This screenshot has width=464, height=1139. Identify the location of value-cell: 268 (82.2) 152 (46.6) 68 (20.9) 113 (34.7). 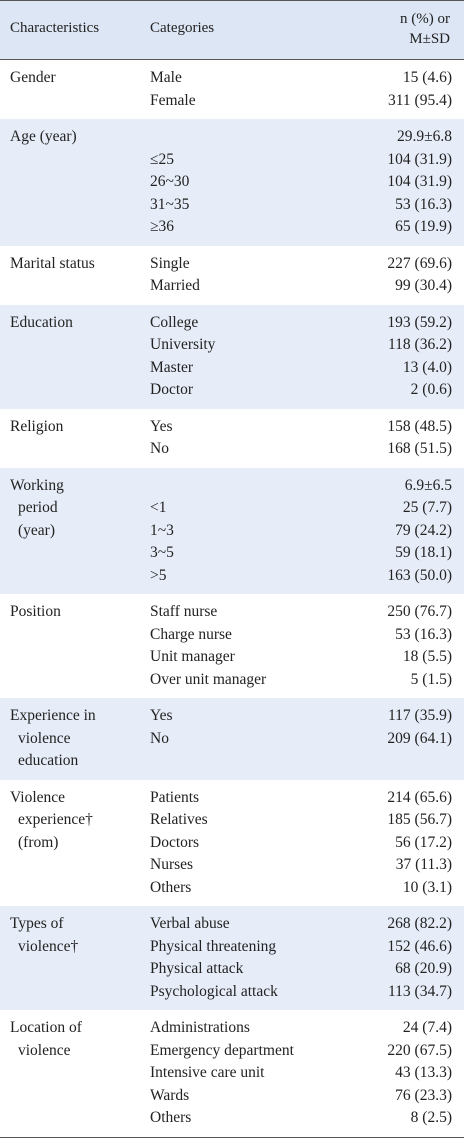
(419, 958).